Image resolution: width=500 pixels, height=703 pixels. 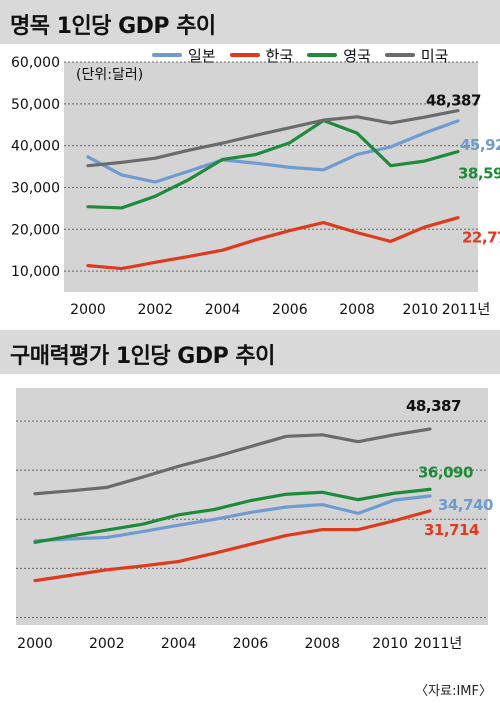 I want to click on legend-item-korea: 한국, so click(x=261, y=55).